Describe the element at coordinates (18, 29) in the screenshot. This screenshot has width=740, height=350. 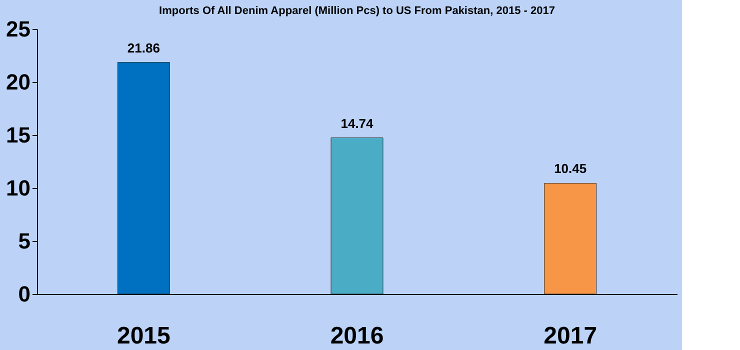
I see `y-tick-label: 25` at that location.